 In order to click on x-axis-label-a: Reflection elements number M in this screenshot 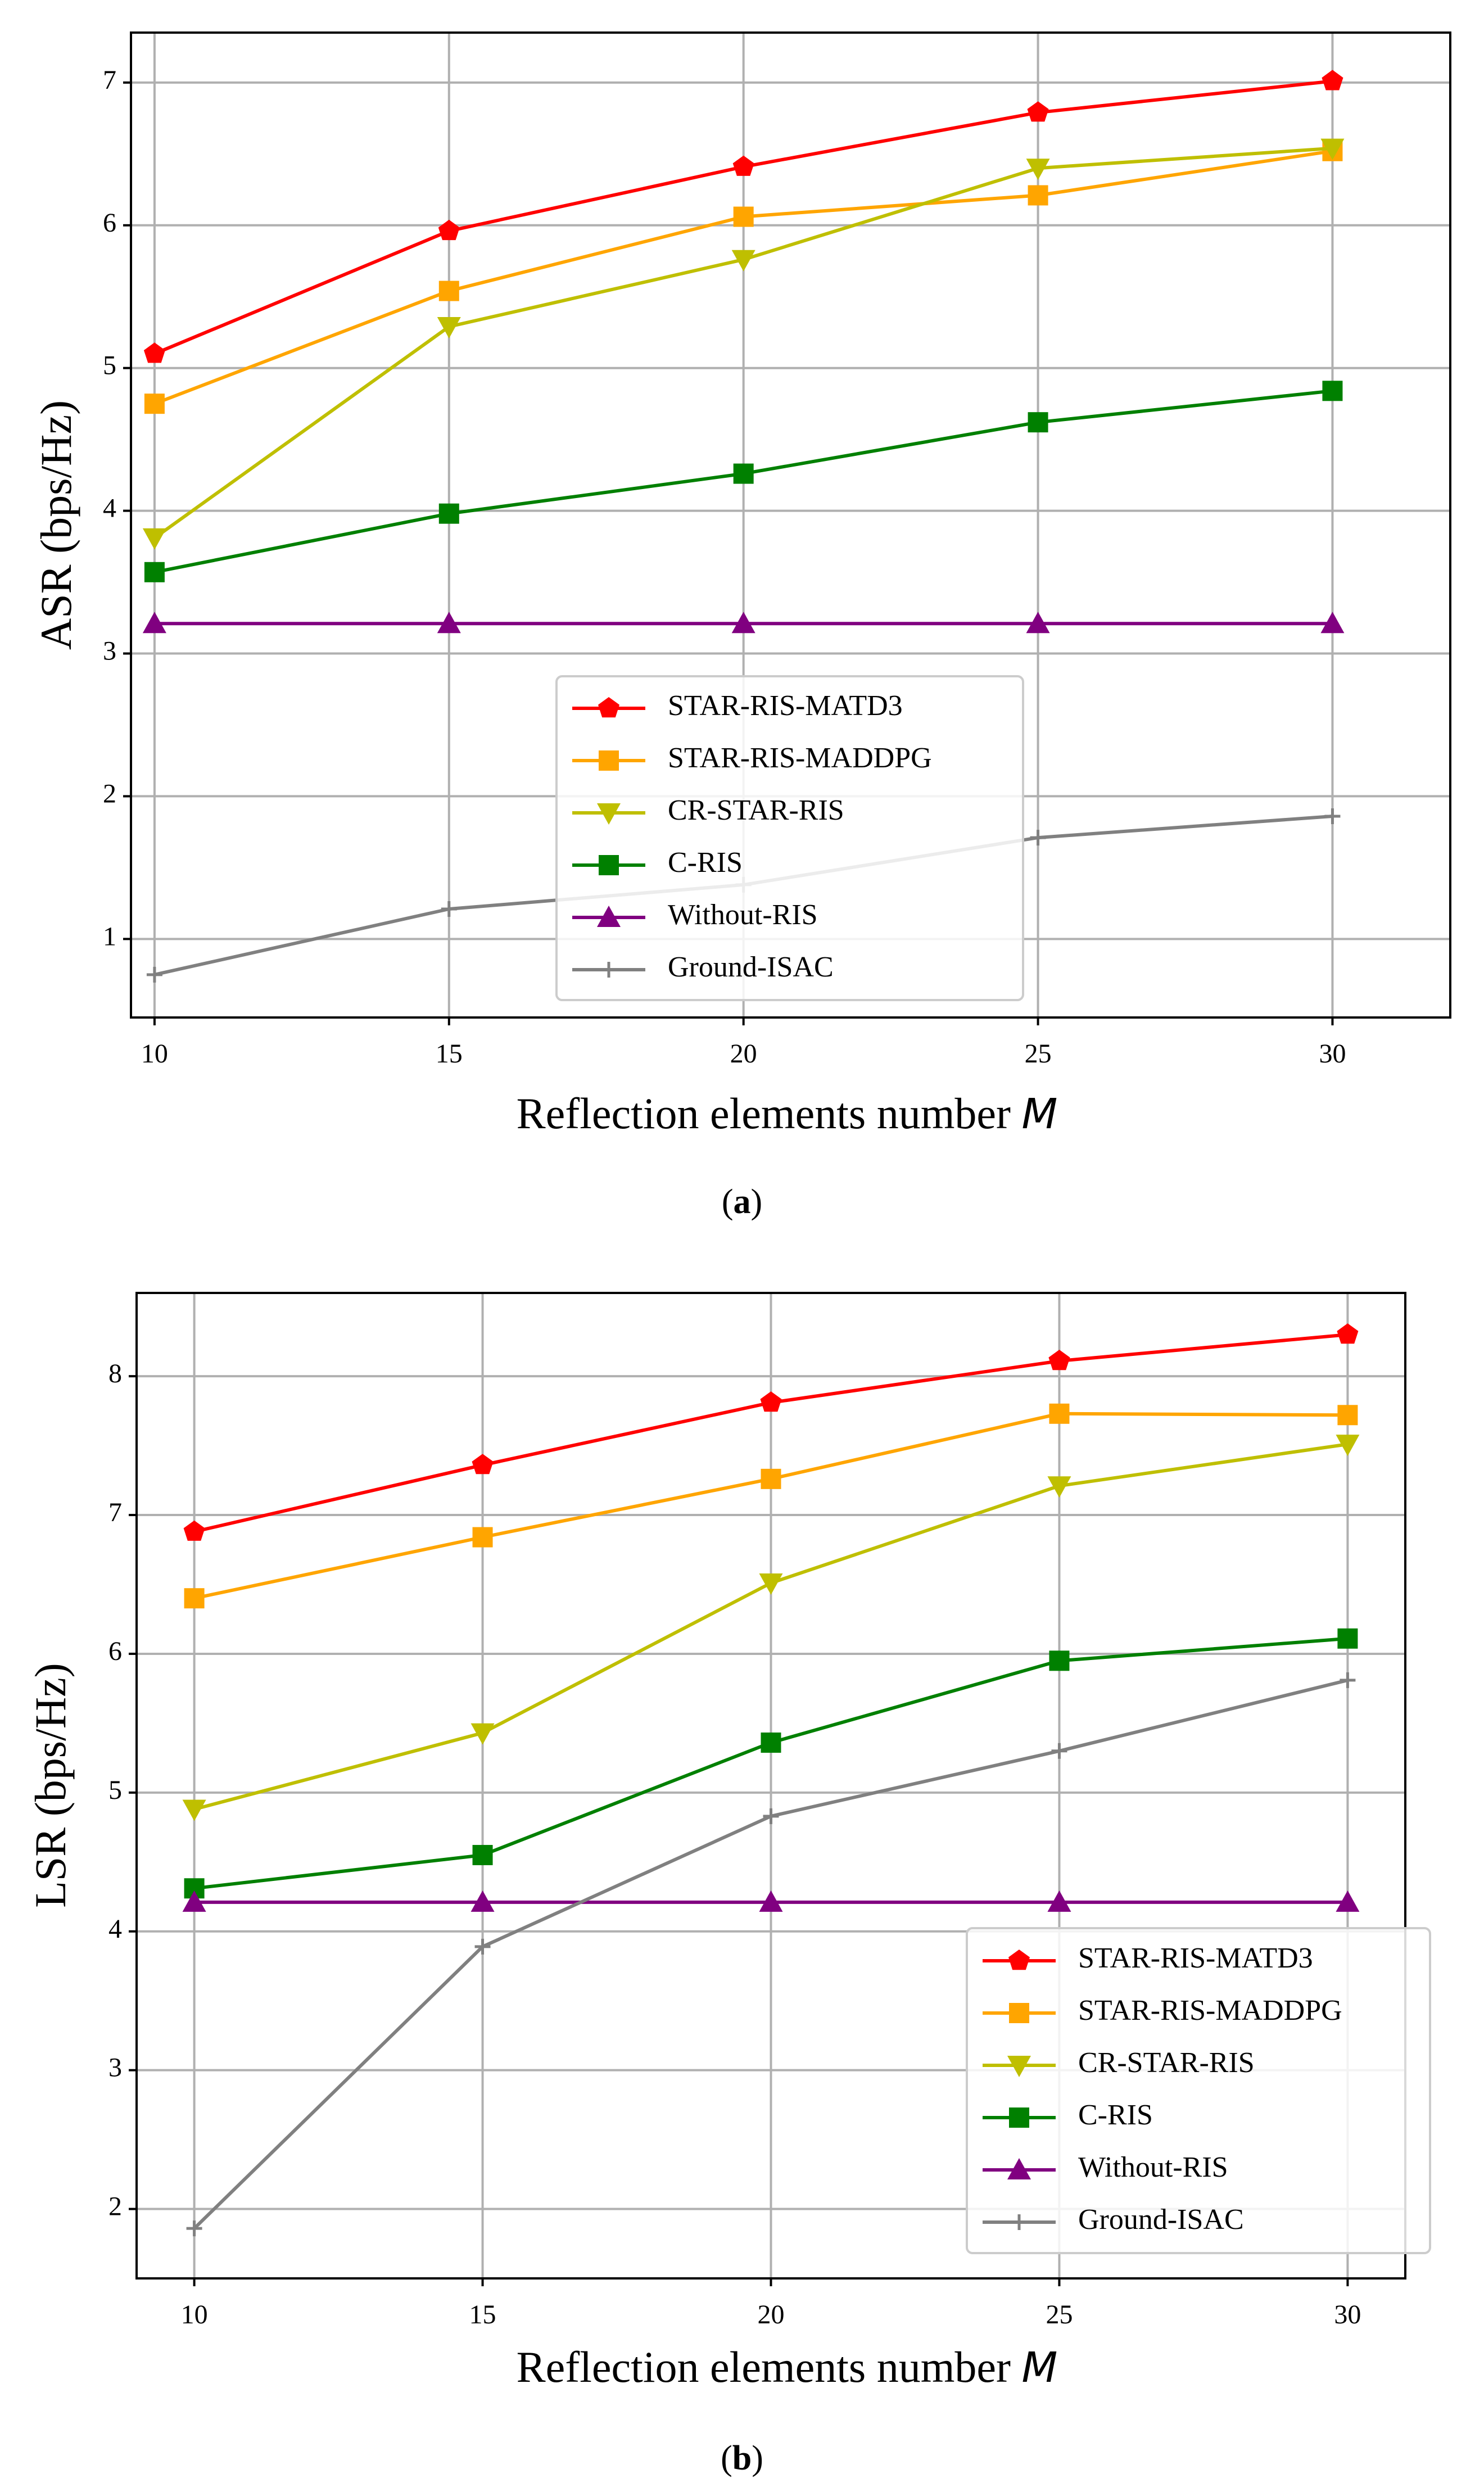, I will do `click(787, 1113)`.